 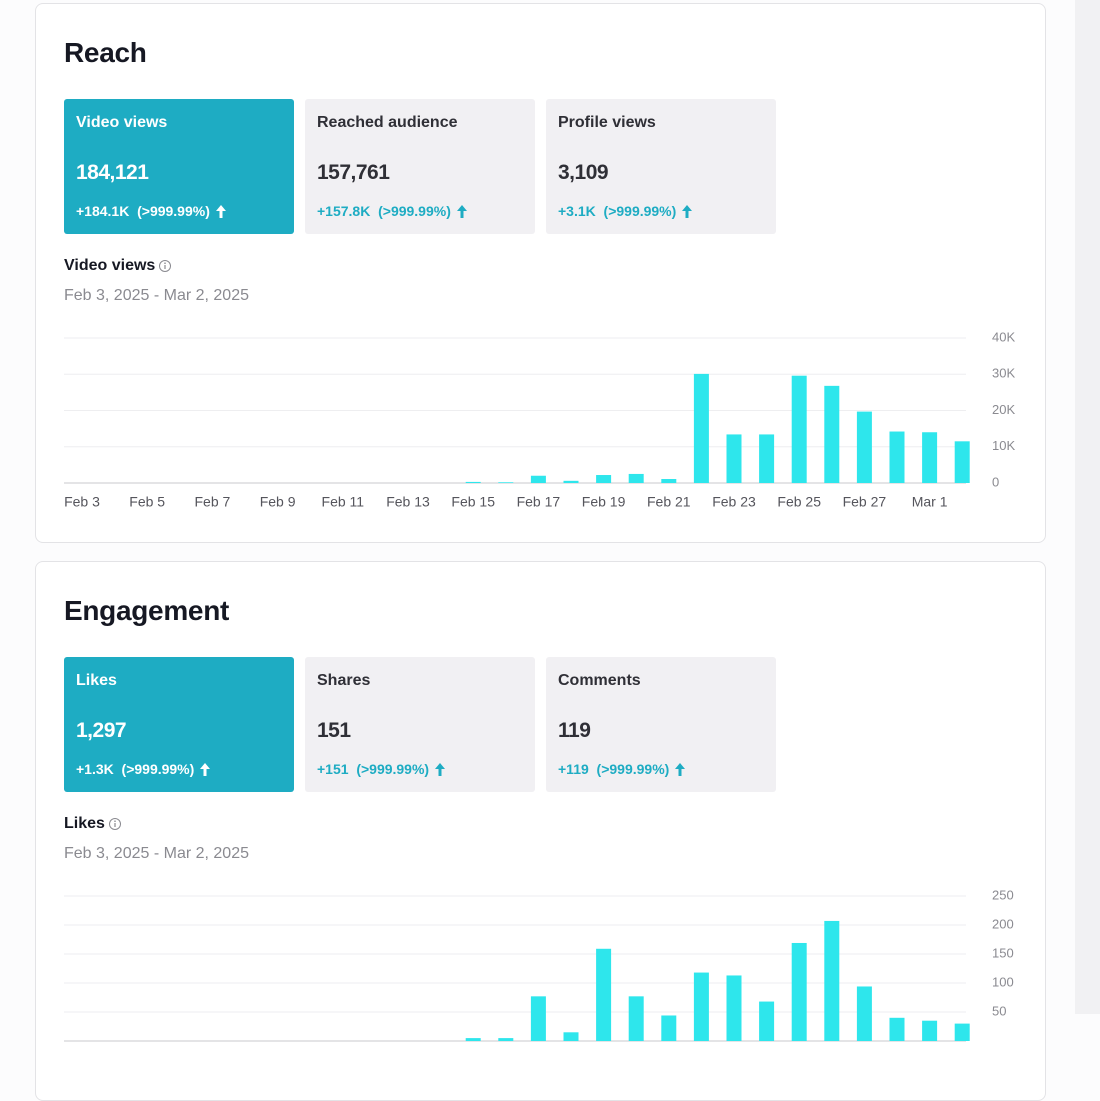 What do you see at coordinates (661, 166) in the screenshot?
I see `metric-tile: Profile views 3,109 +3.1K (>999.99%)` at bounding box center [661, 166].